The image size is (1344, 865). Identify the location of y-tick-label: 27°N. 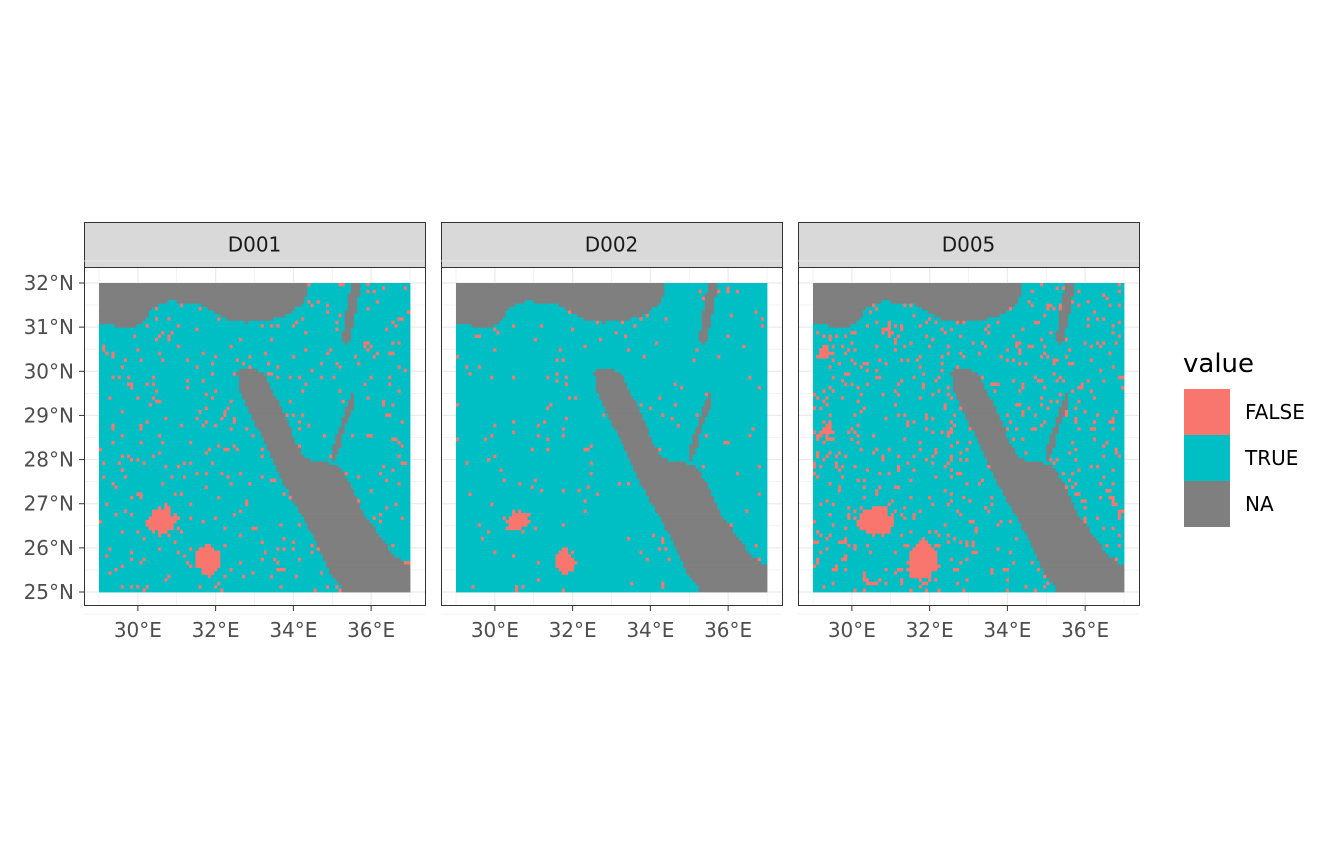
(49, 504).